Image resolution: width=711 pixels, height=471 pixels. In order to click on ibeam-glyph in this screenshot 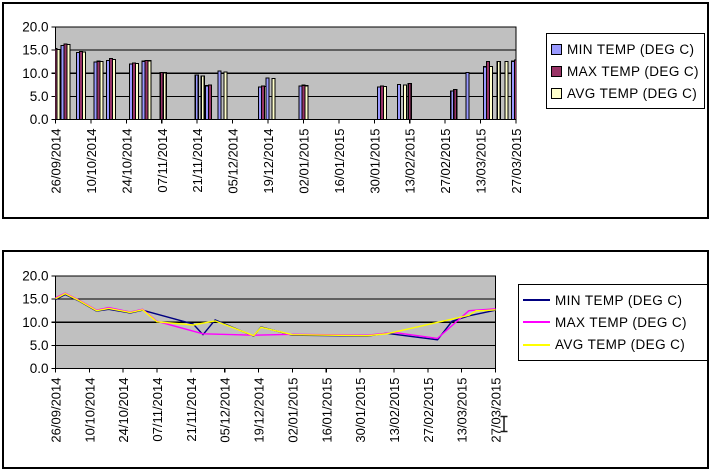, I will do `click(504, 424)`.